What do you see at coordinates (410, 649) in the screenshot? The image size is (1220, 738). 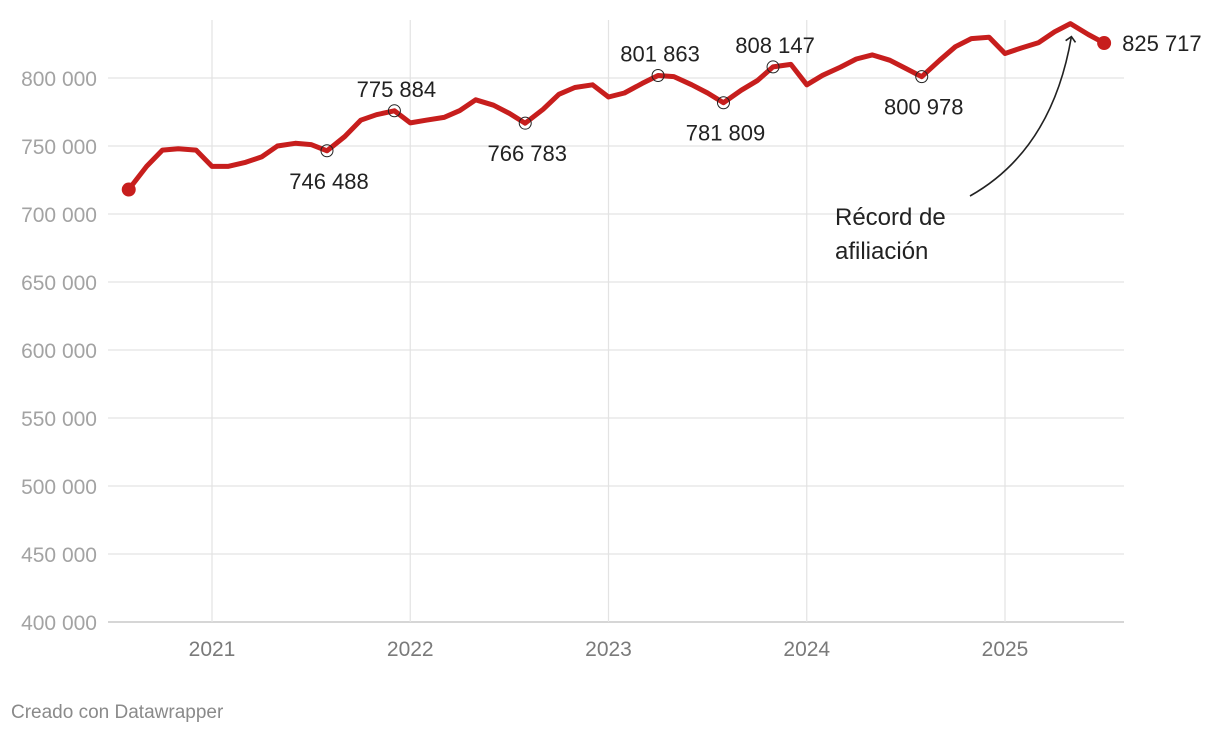 I see `x-tick-label: 2022` at bounding box center [410, 649].